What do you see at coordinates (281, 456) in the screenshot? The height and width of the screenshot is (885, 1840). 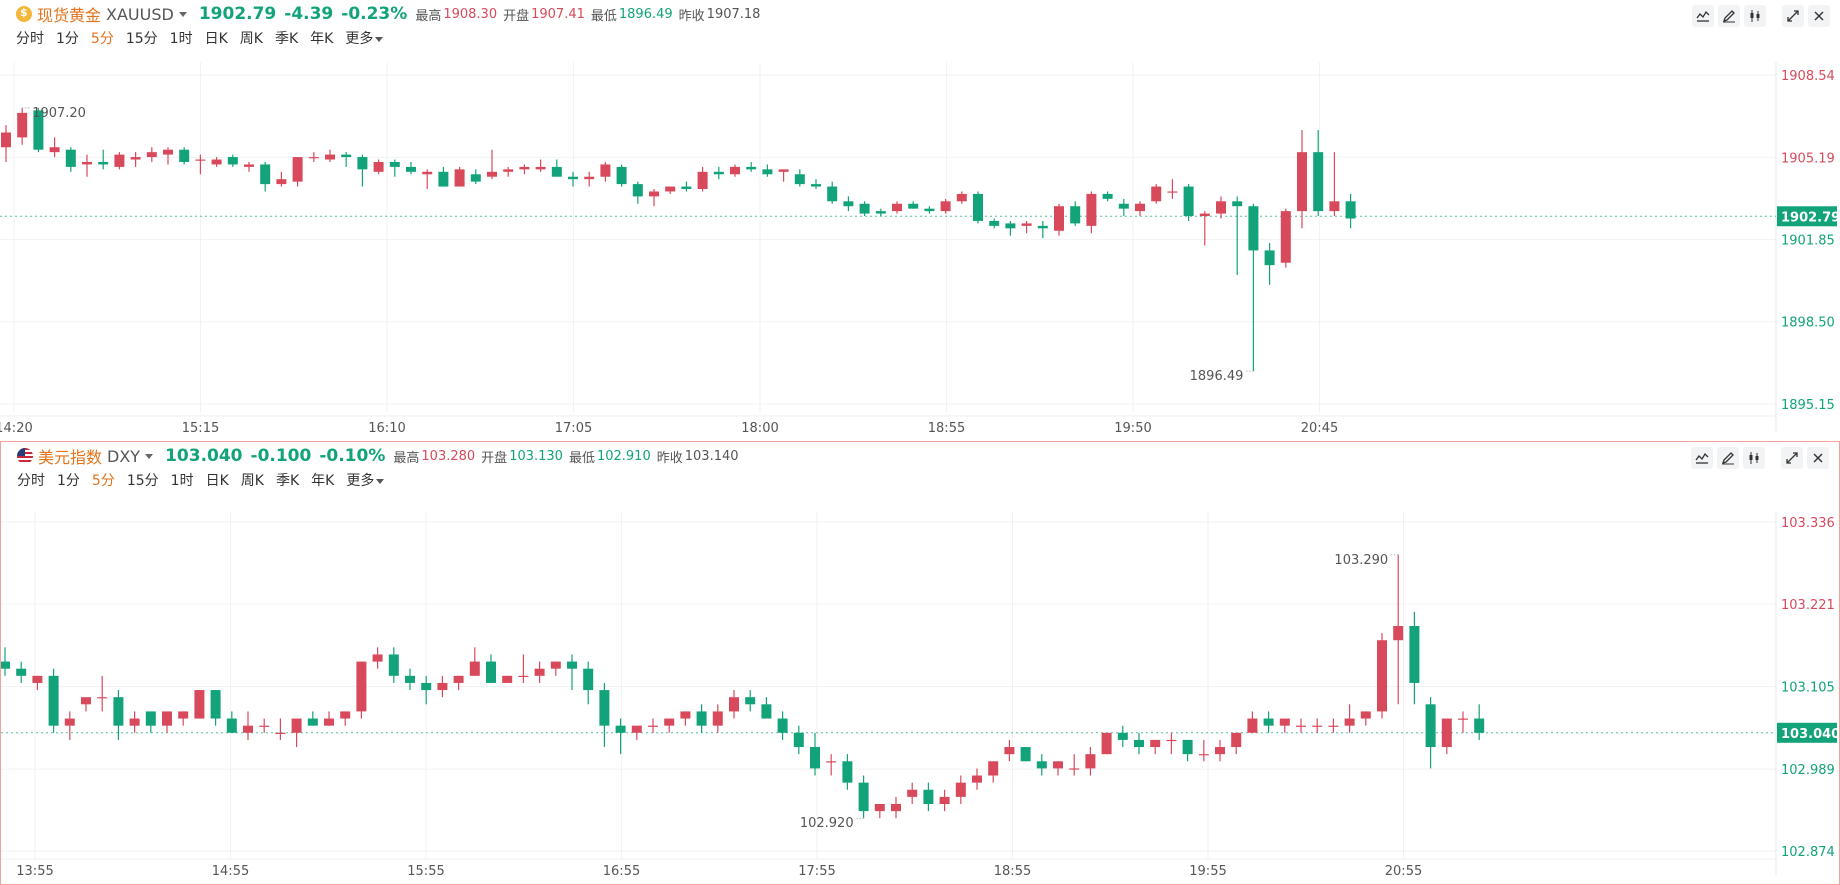 I see `dxy-change: -0.100` at bounding box center [281, 456].